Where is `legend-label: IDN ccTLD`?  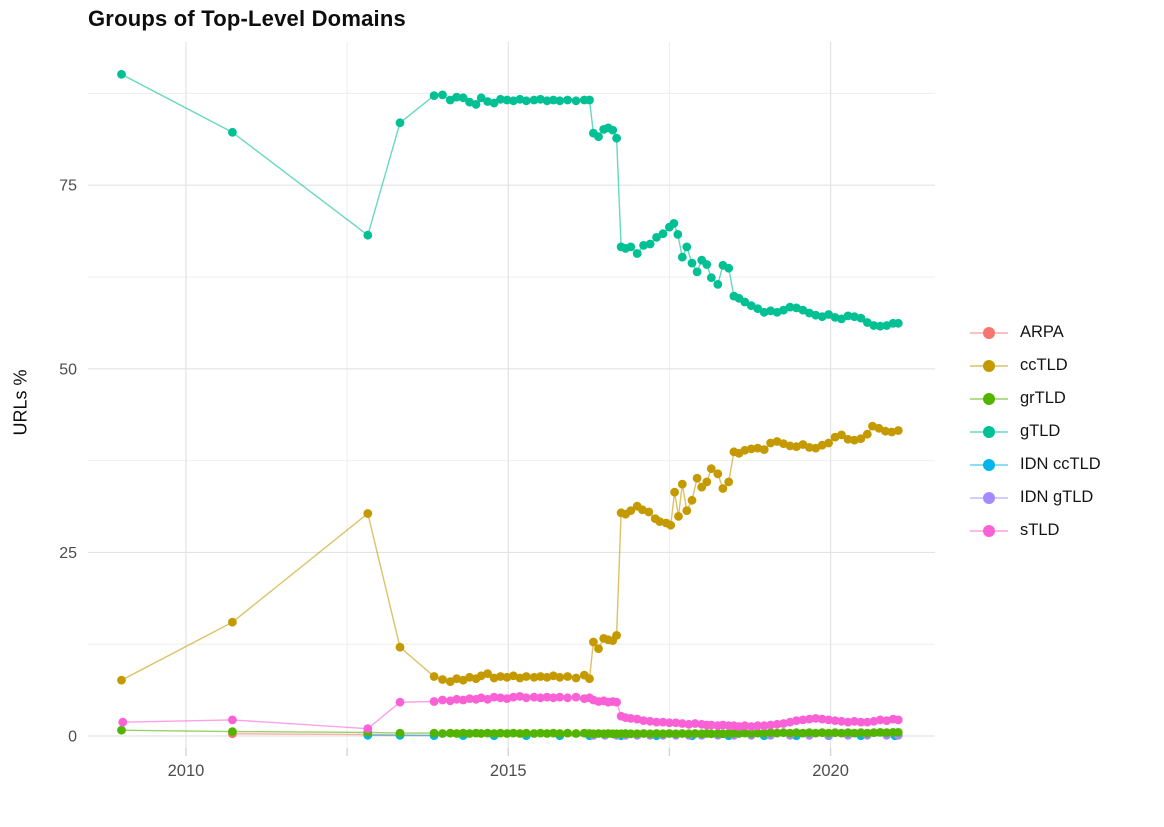 legend-label: IDN ccTLD is located at coordinates (1060, 464).